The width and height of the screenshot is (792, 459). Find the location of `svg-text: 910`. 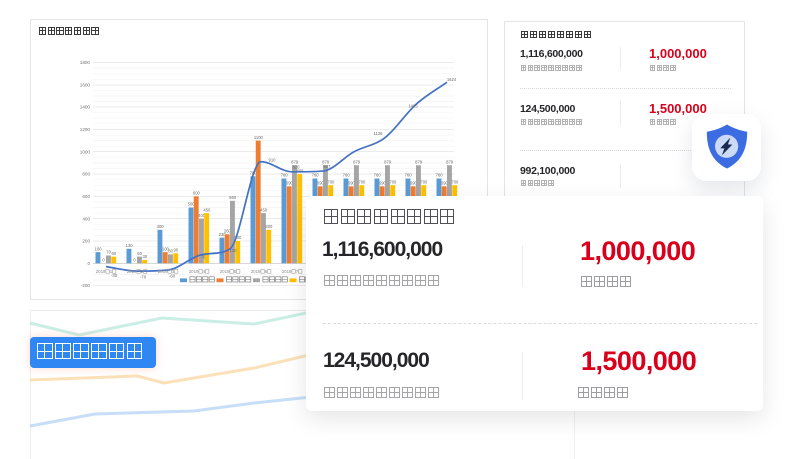

svg-text: 910 is located at coordinates (273, 160).